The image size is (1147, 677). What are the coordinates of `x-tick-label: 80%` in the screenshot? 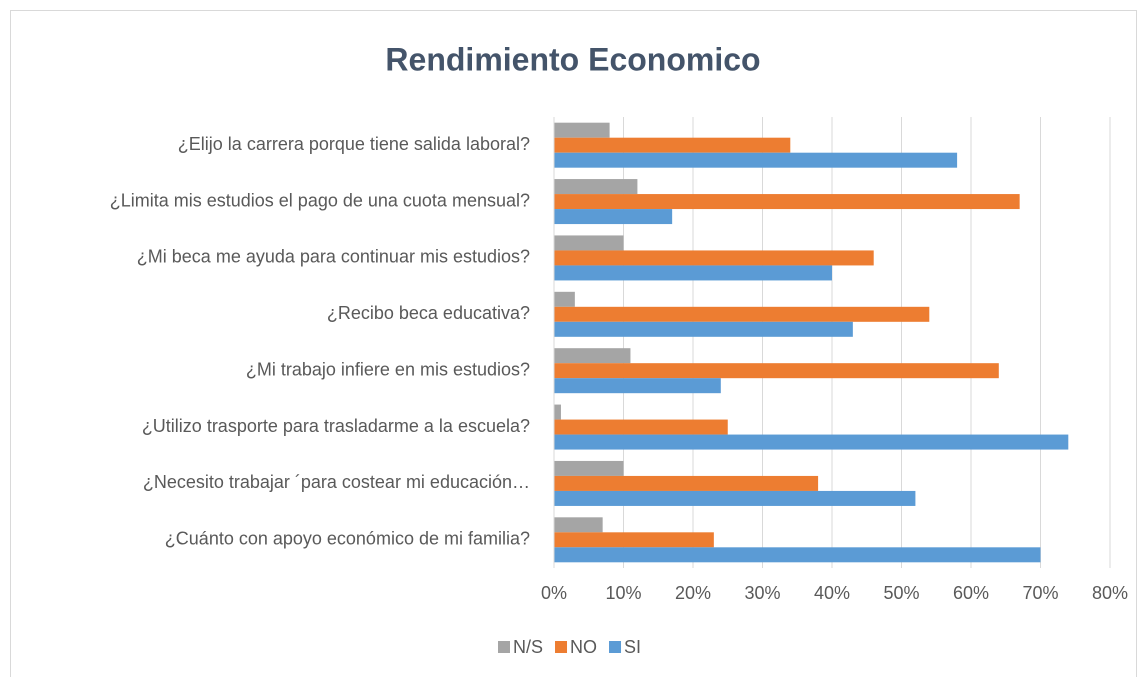 It's located at (1110, 593).